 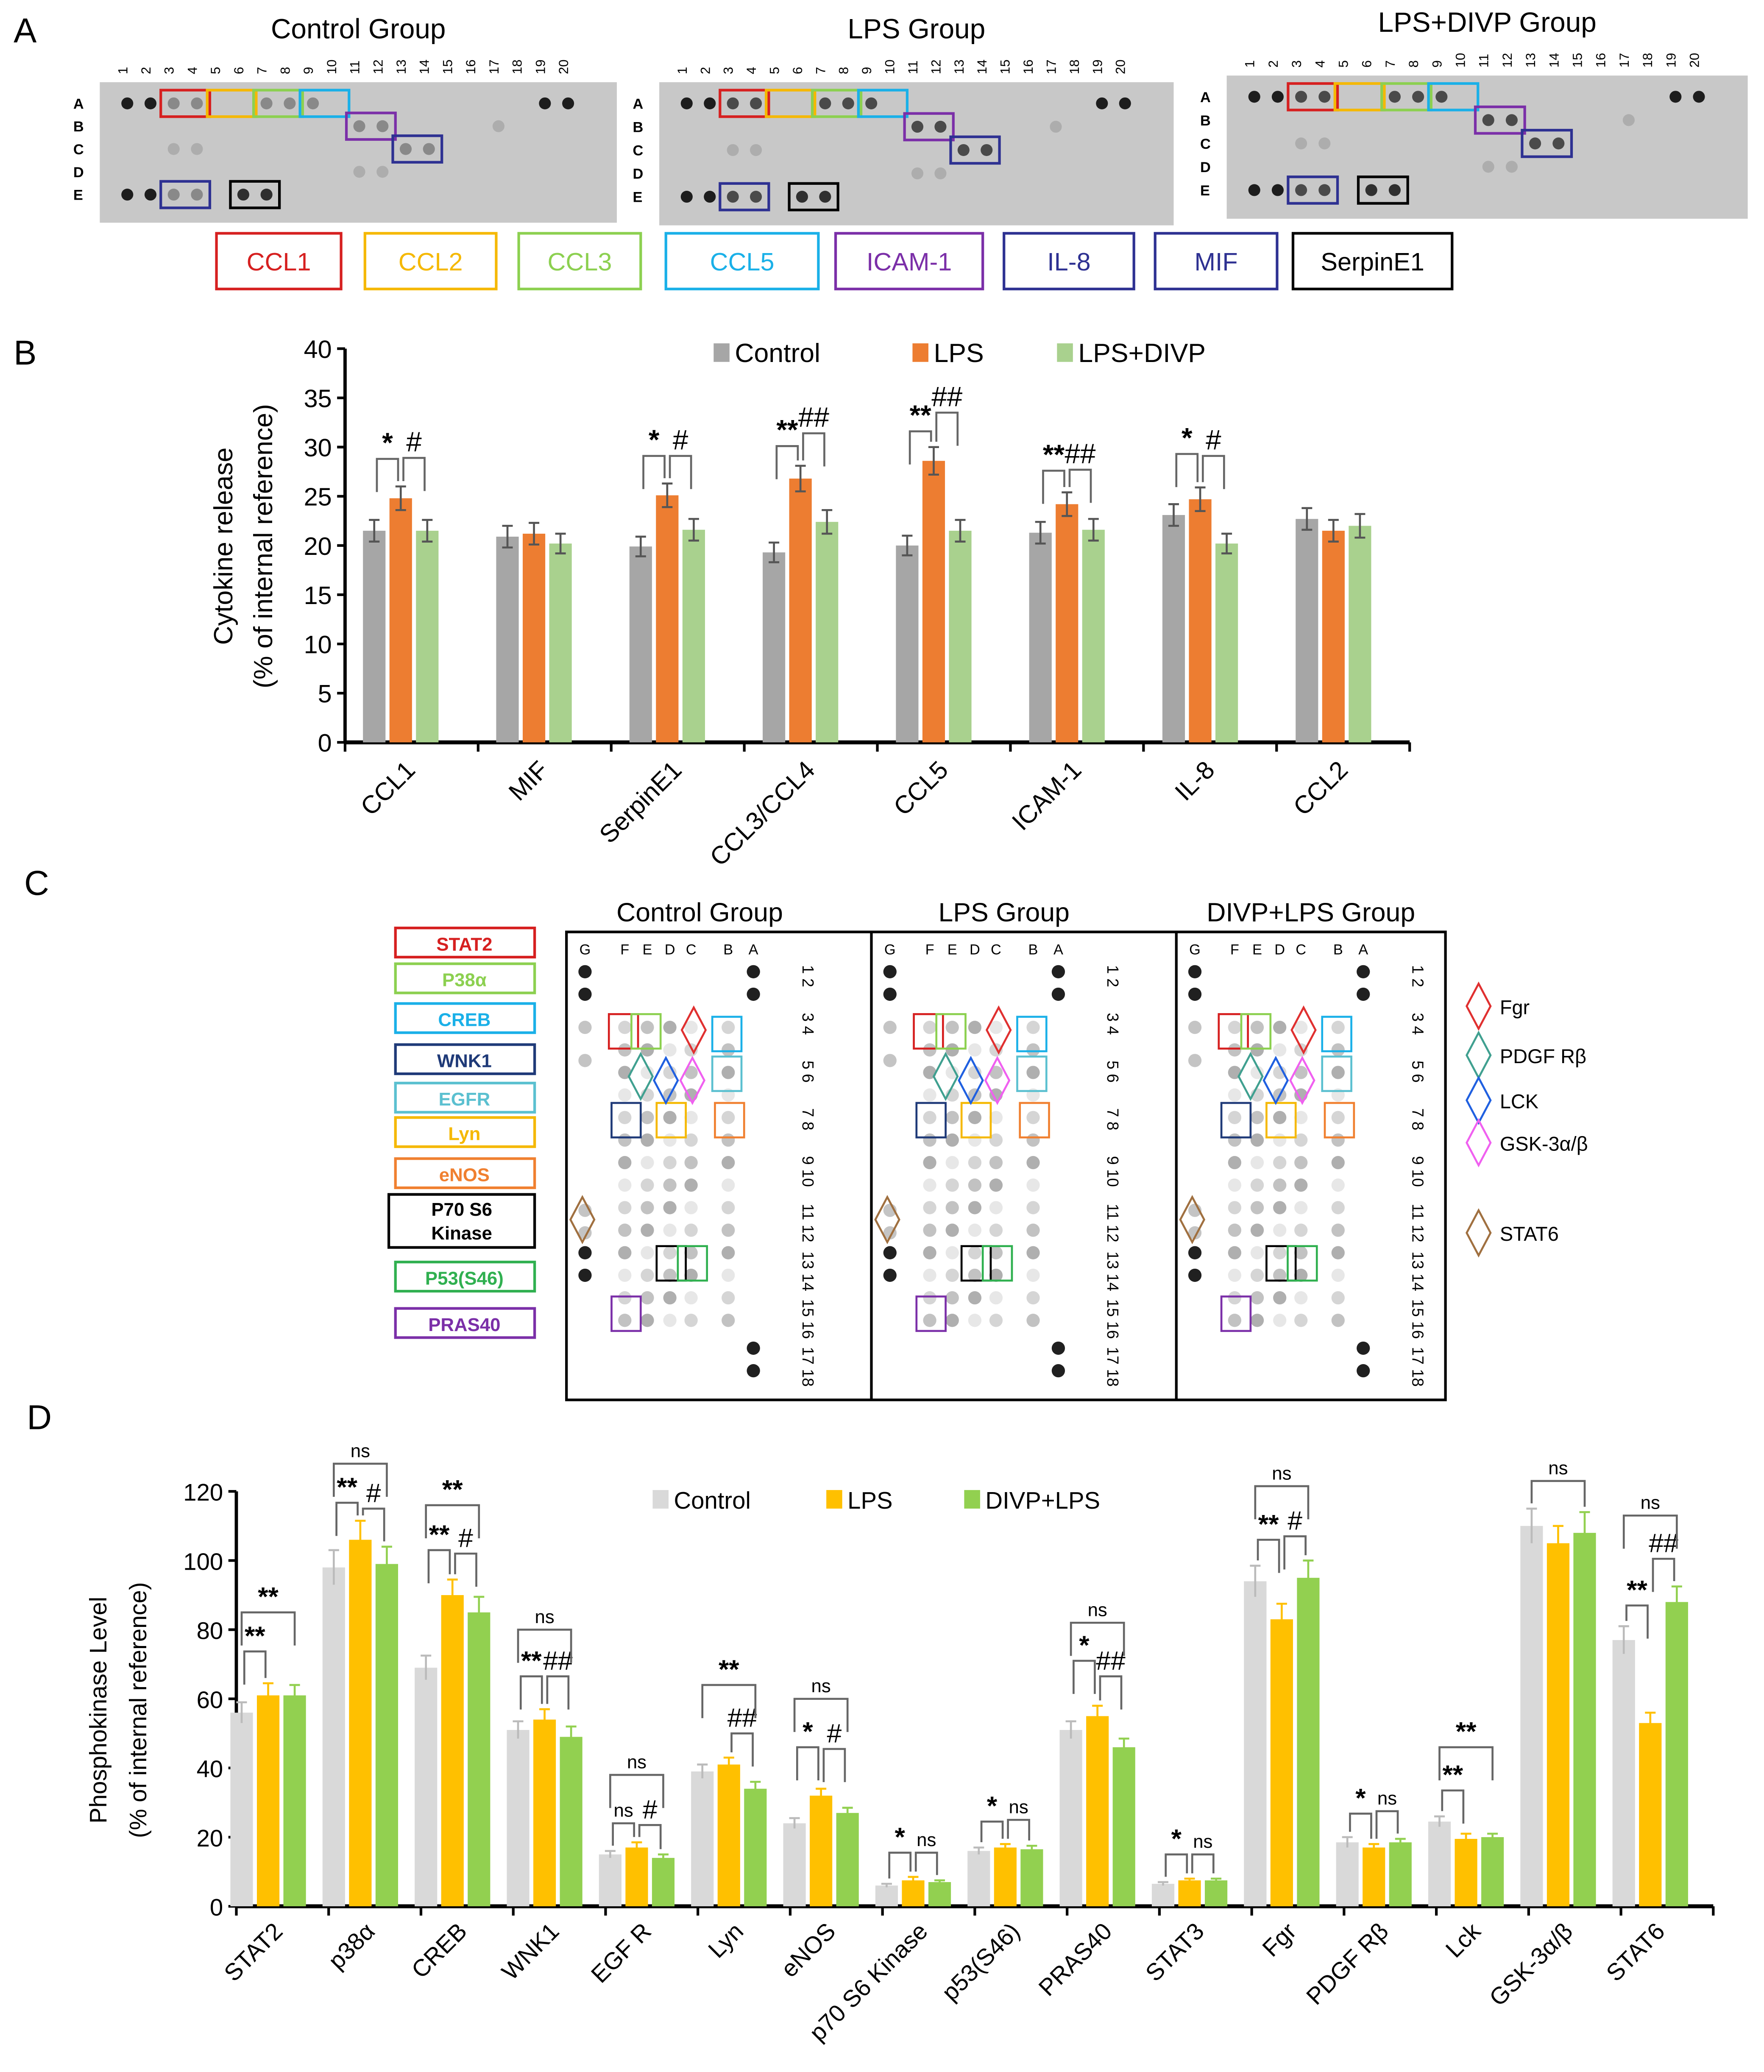 I want to click on column-number: 19, so click(x=540, y=66).